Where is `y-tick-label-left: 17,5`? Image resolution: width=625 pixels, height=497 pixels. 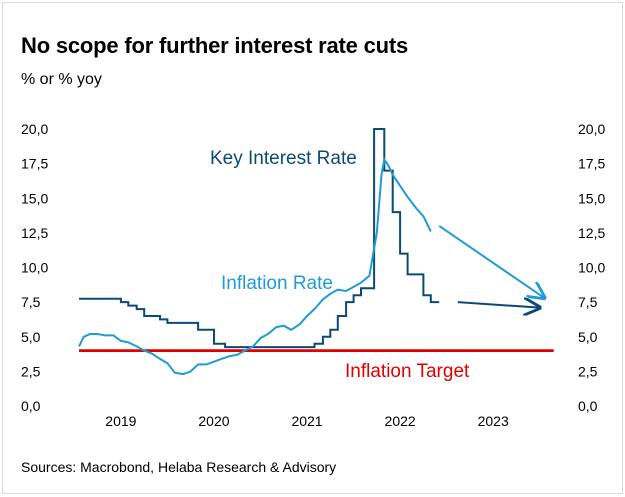 y-tick-label-left: 17,5 is located at coordinates (34, 164).